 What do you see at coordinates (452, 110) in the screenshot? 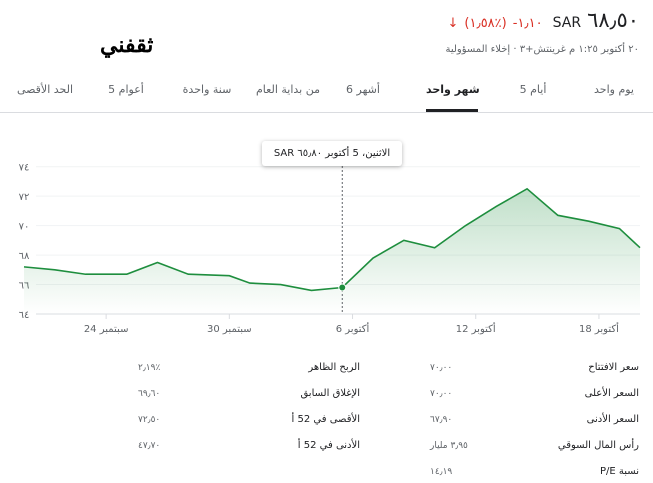
I see `active-tab-underline` at bounding box center [452, 110].